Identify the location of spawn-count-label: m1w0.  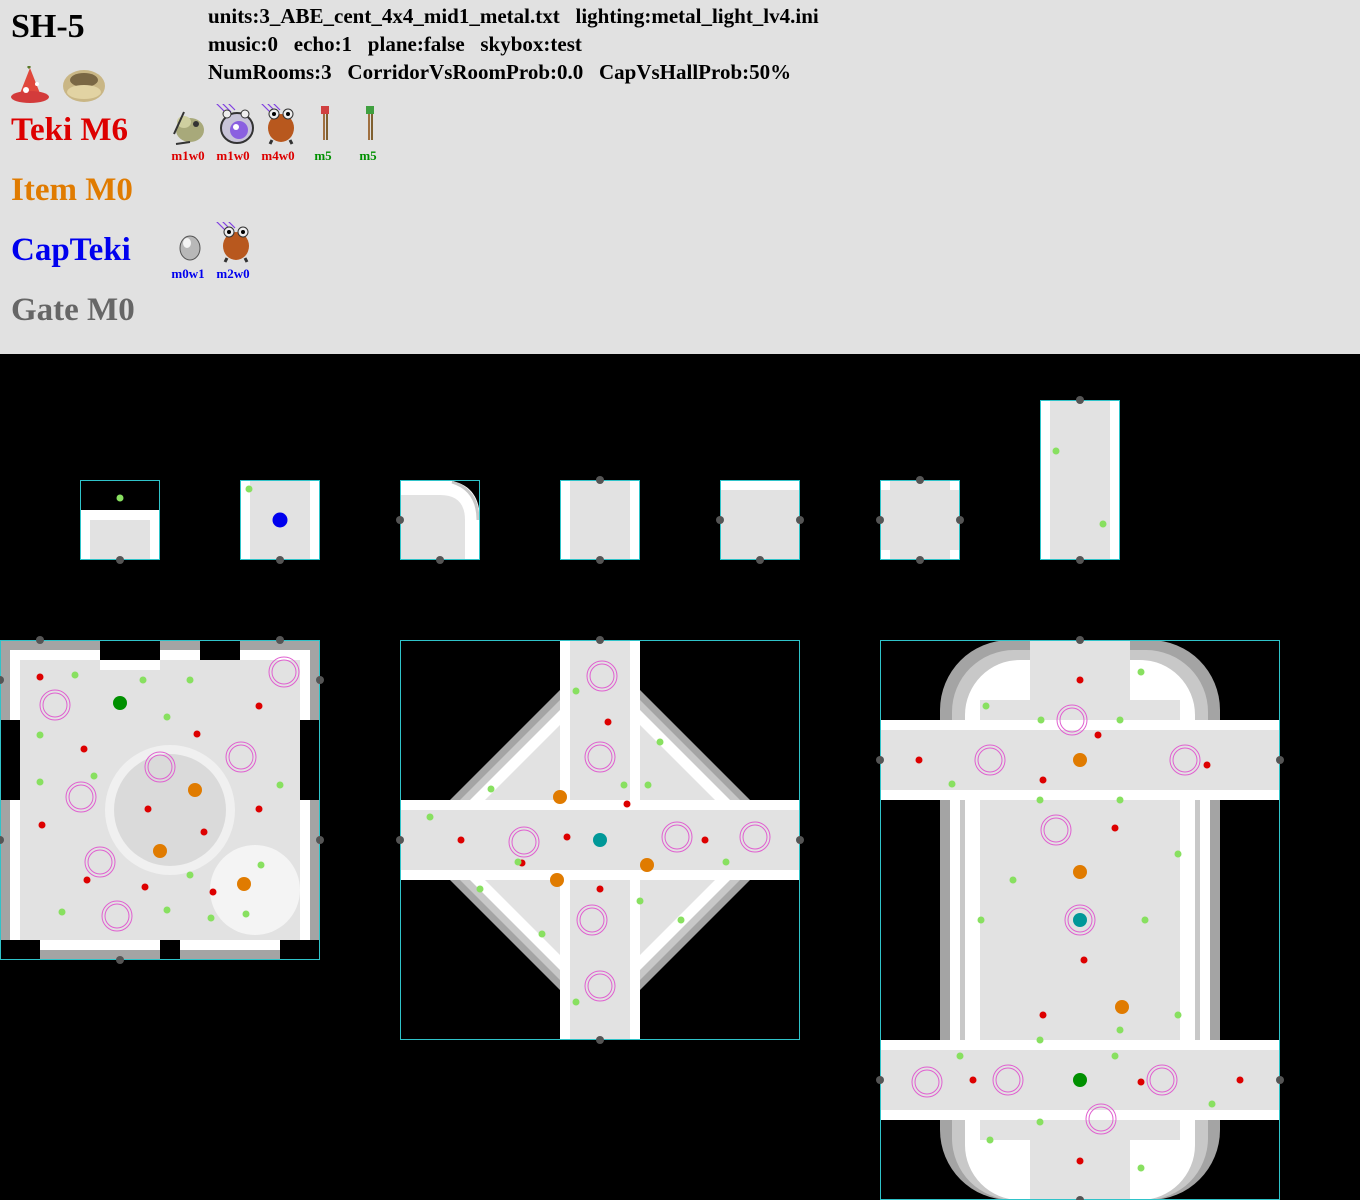
(233, 155).